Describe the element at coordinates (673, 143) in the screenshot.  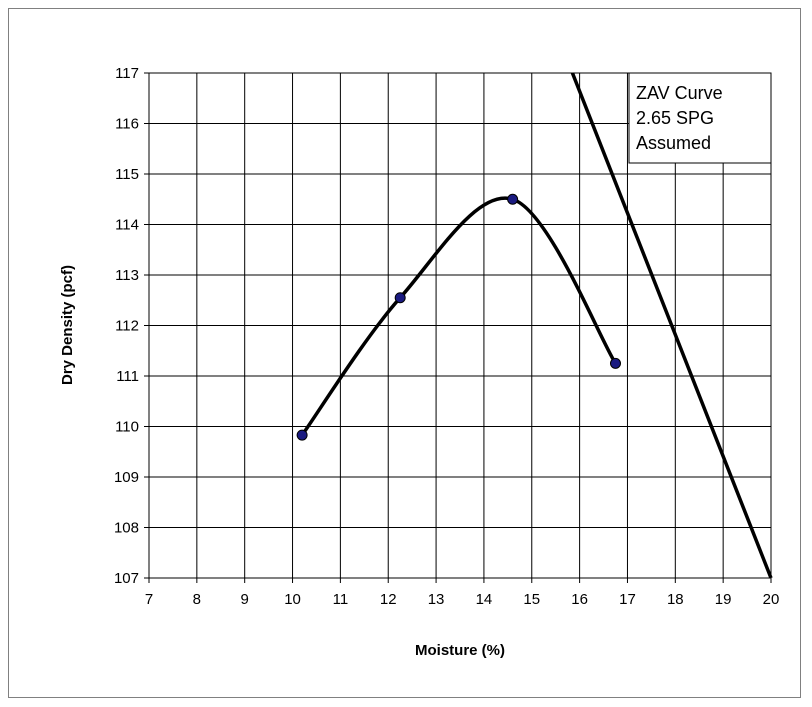
I see `annotation-line-3: Assumed` at that location.